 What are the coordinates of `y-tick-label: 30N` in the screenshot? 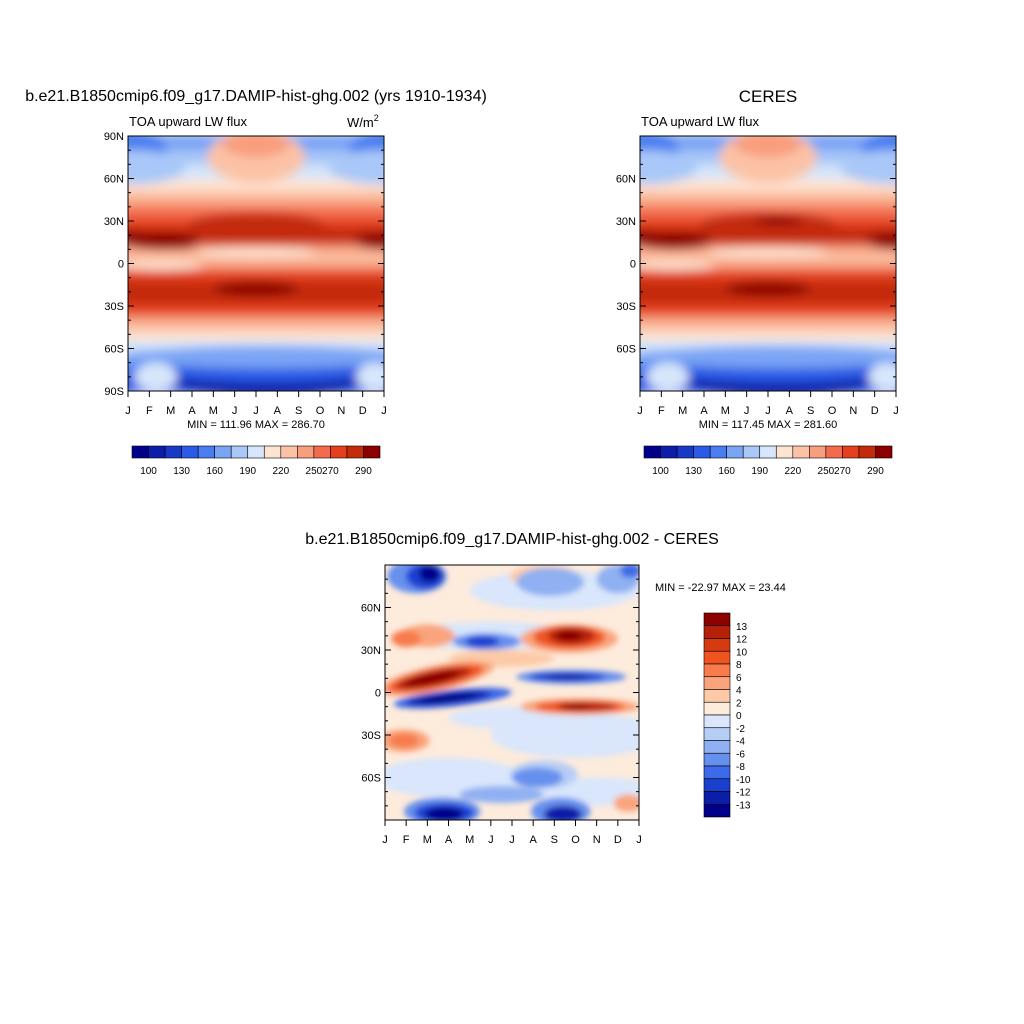 It's located at (626, 222).